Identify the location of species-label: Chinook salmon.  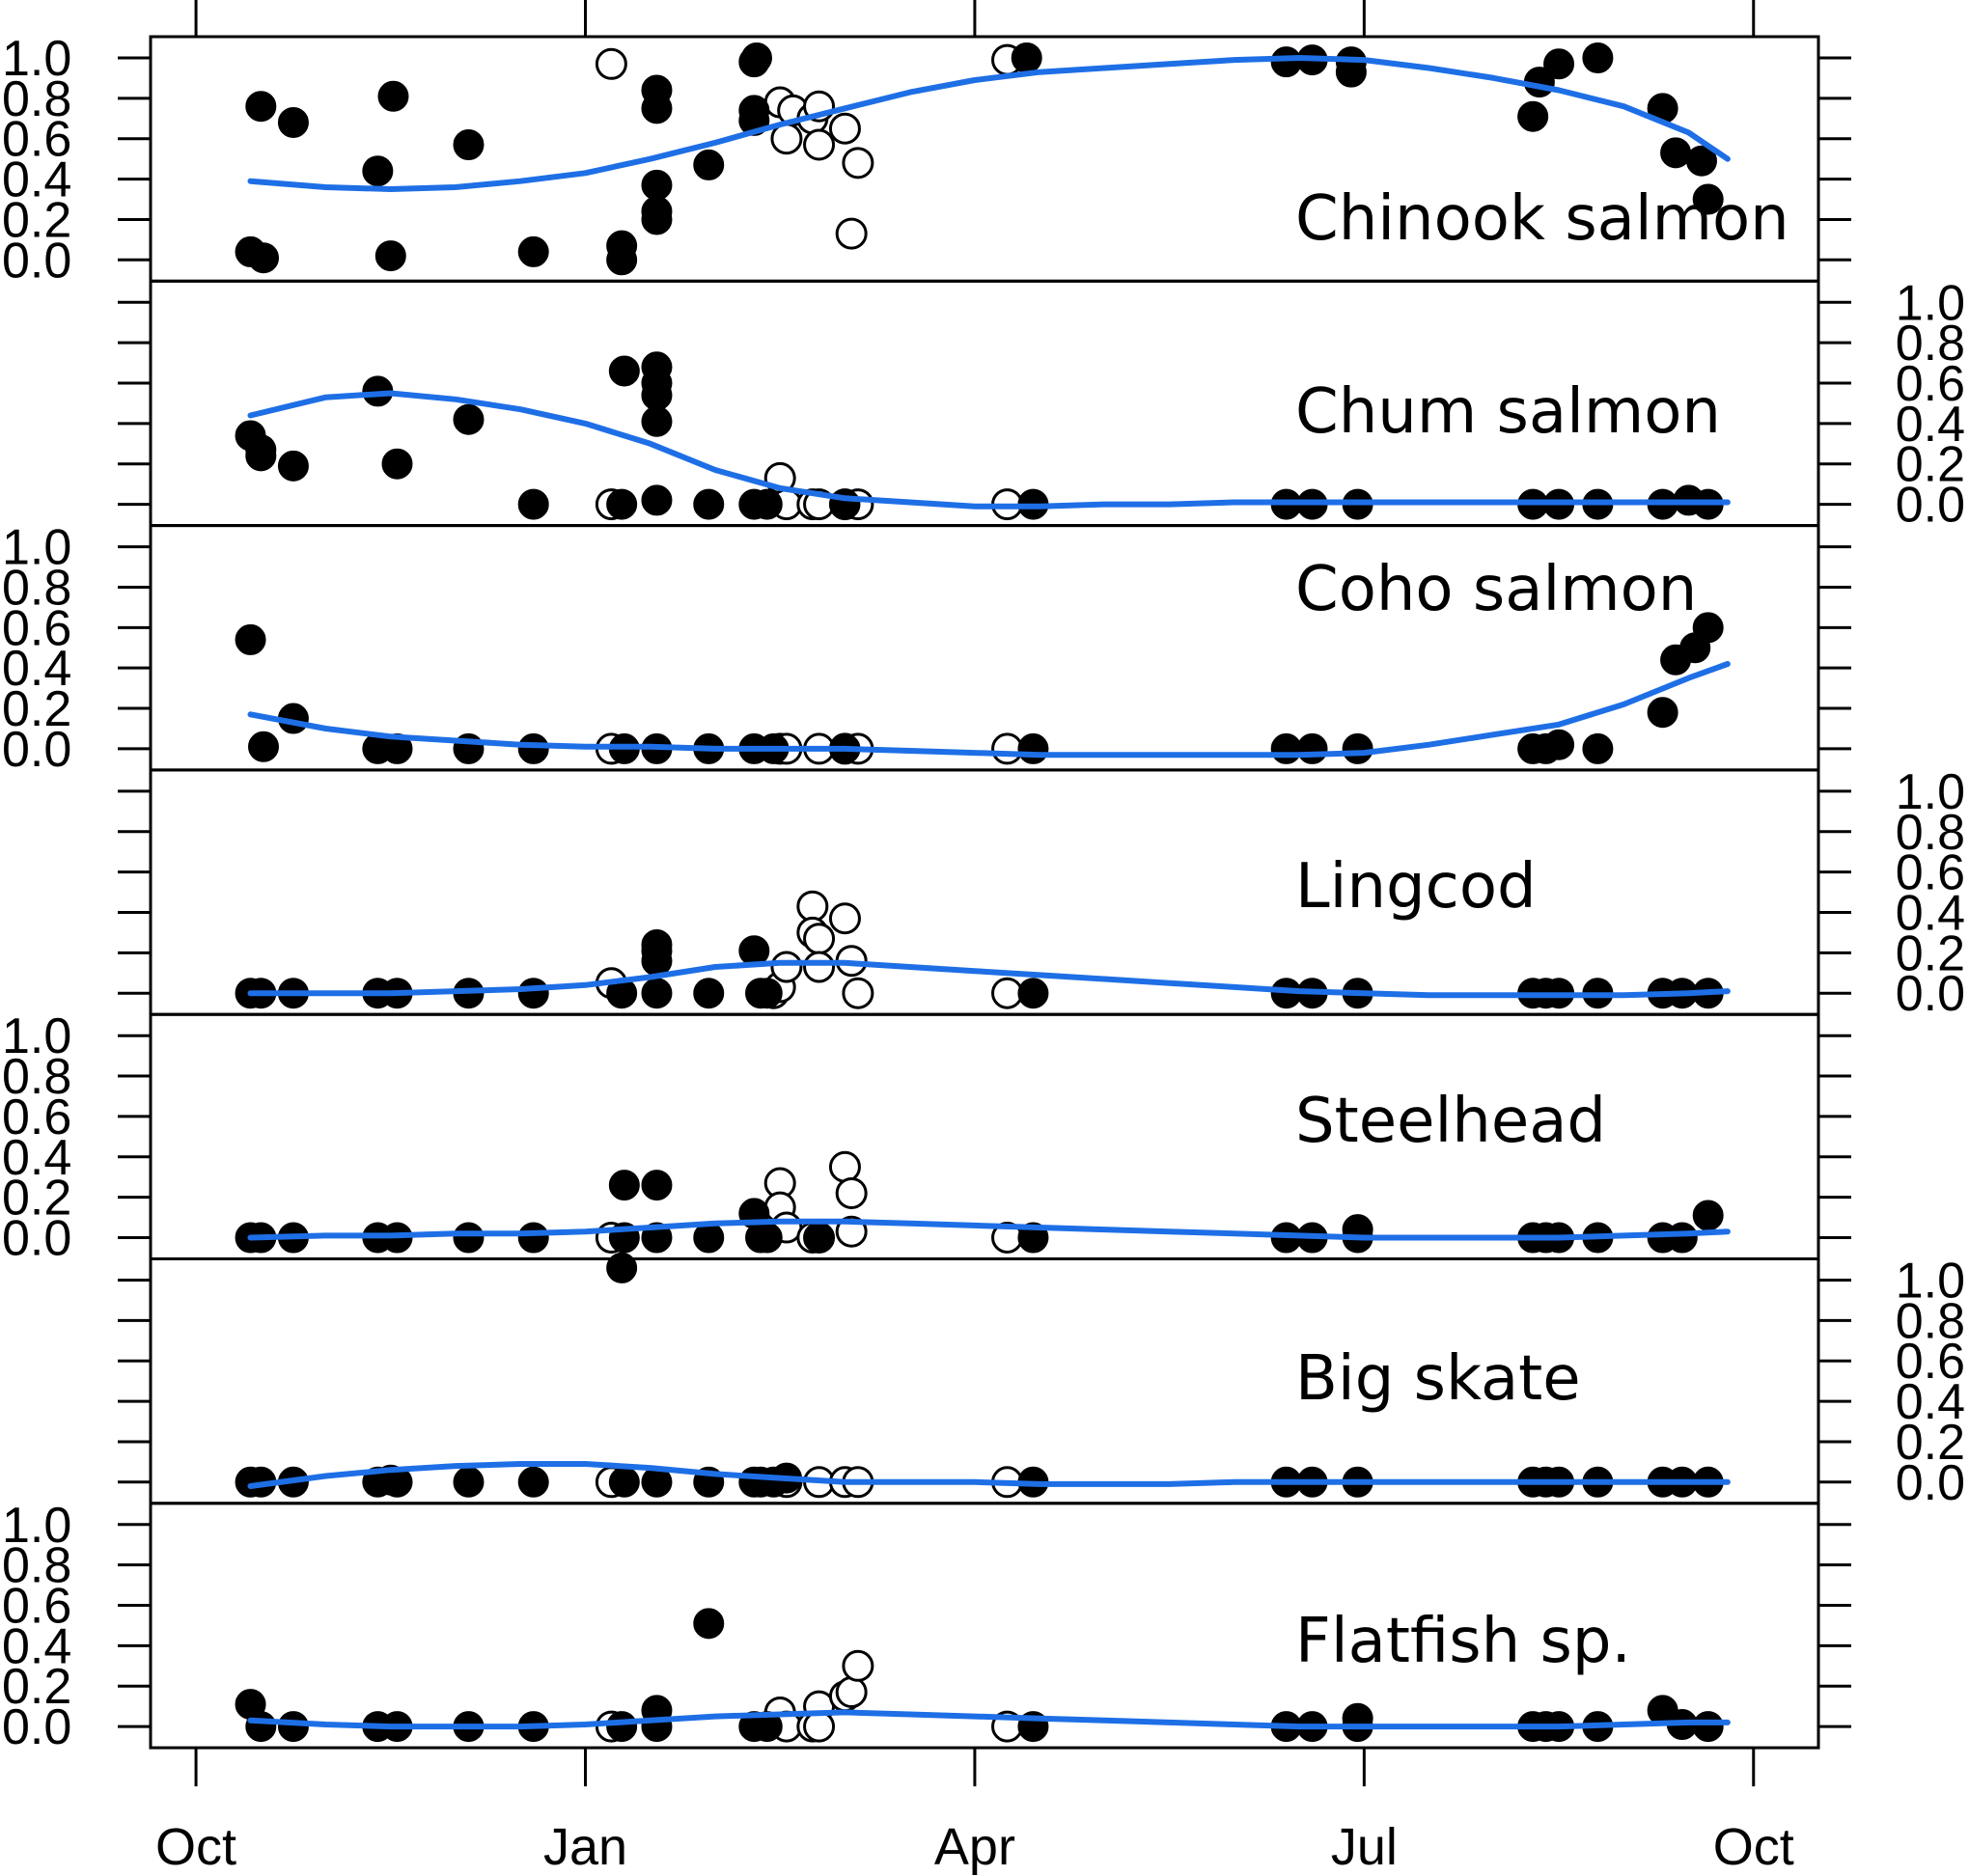
(1542, 219).